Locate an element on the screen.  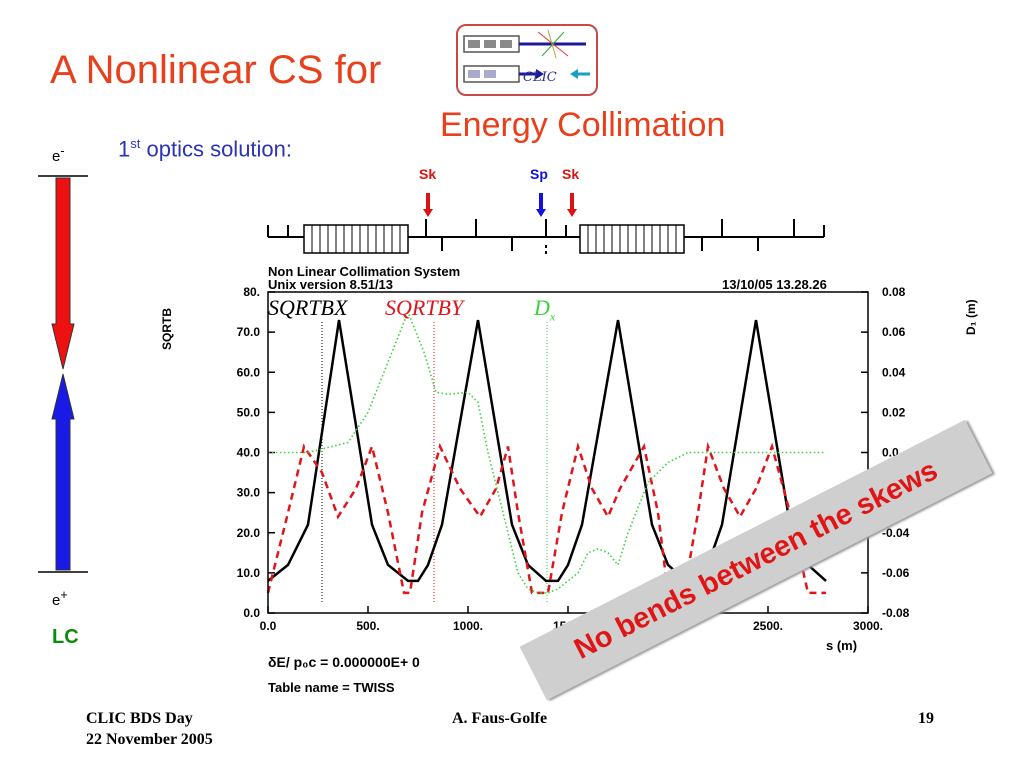
electron-symbol: e is located at coordinates (56, 156).